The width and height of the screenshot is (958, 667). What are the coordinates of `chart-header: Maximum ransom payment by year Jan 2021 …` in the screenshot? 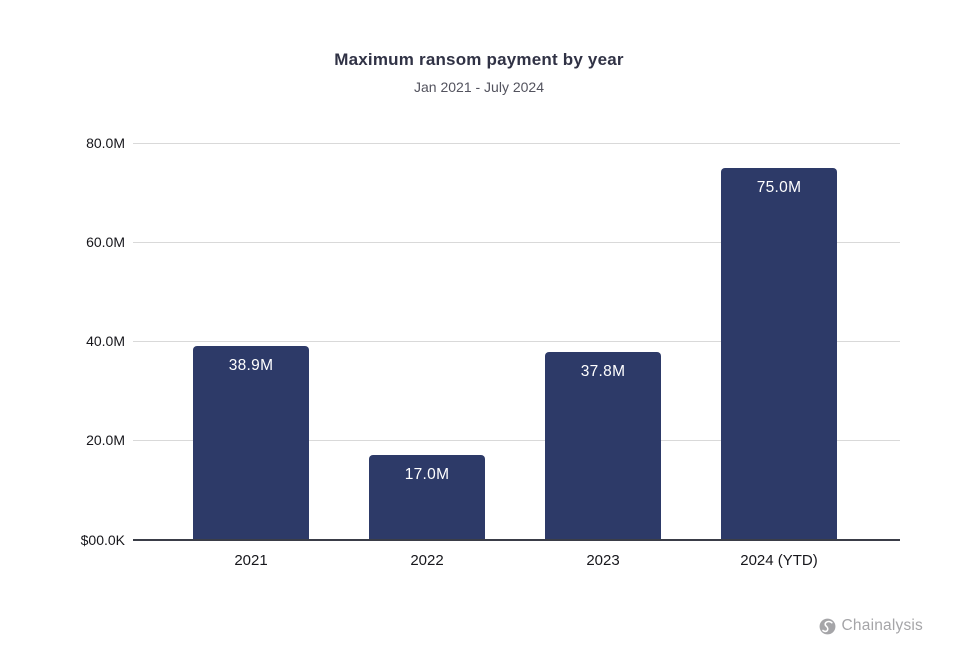 It's located at (479, 72).